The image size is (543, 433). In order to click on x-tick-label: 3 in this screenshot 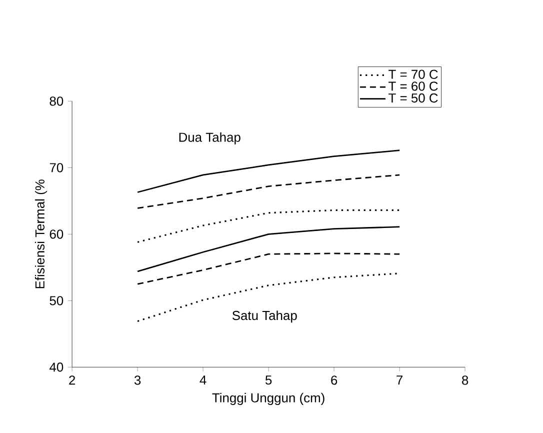, I will do `click(137, 380)`.